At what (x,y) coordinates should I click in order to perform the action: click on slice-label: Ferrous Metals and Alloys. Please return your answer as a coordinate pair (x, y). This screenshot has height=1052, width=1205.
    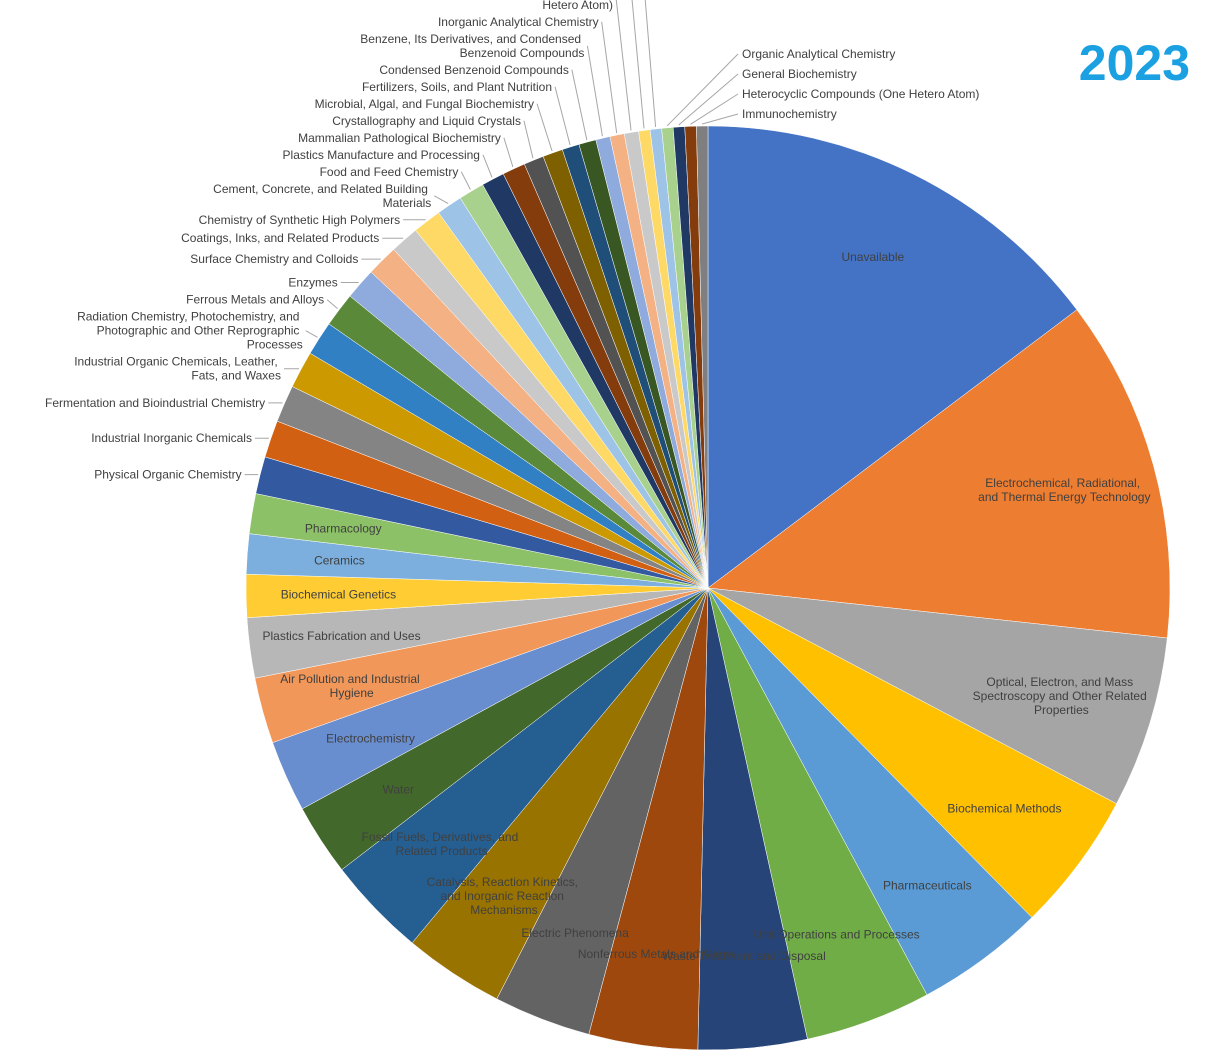
    Looking at the image, I should click on (255, 300).